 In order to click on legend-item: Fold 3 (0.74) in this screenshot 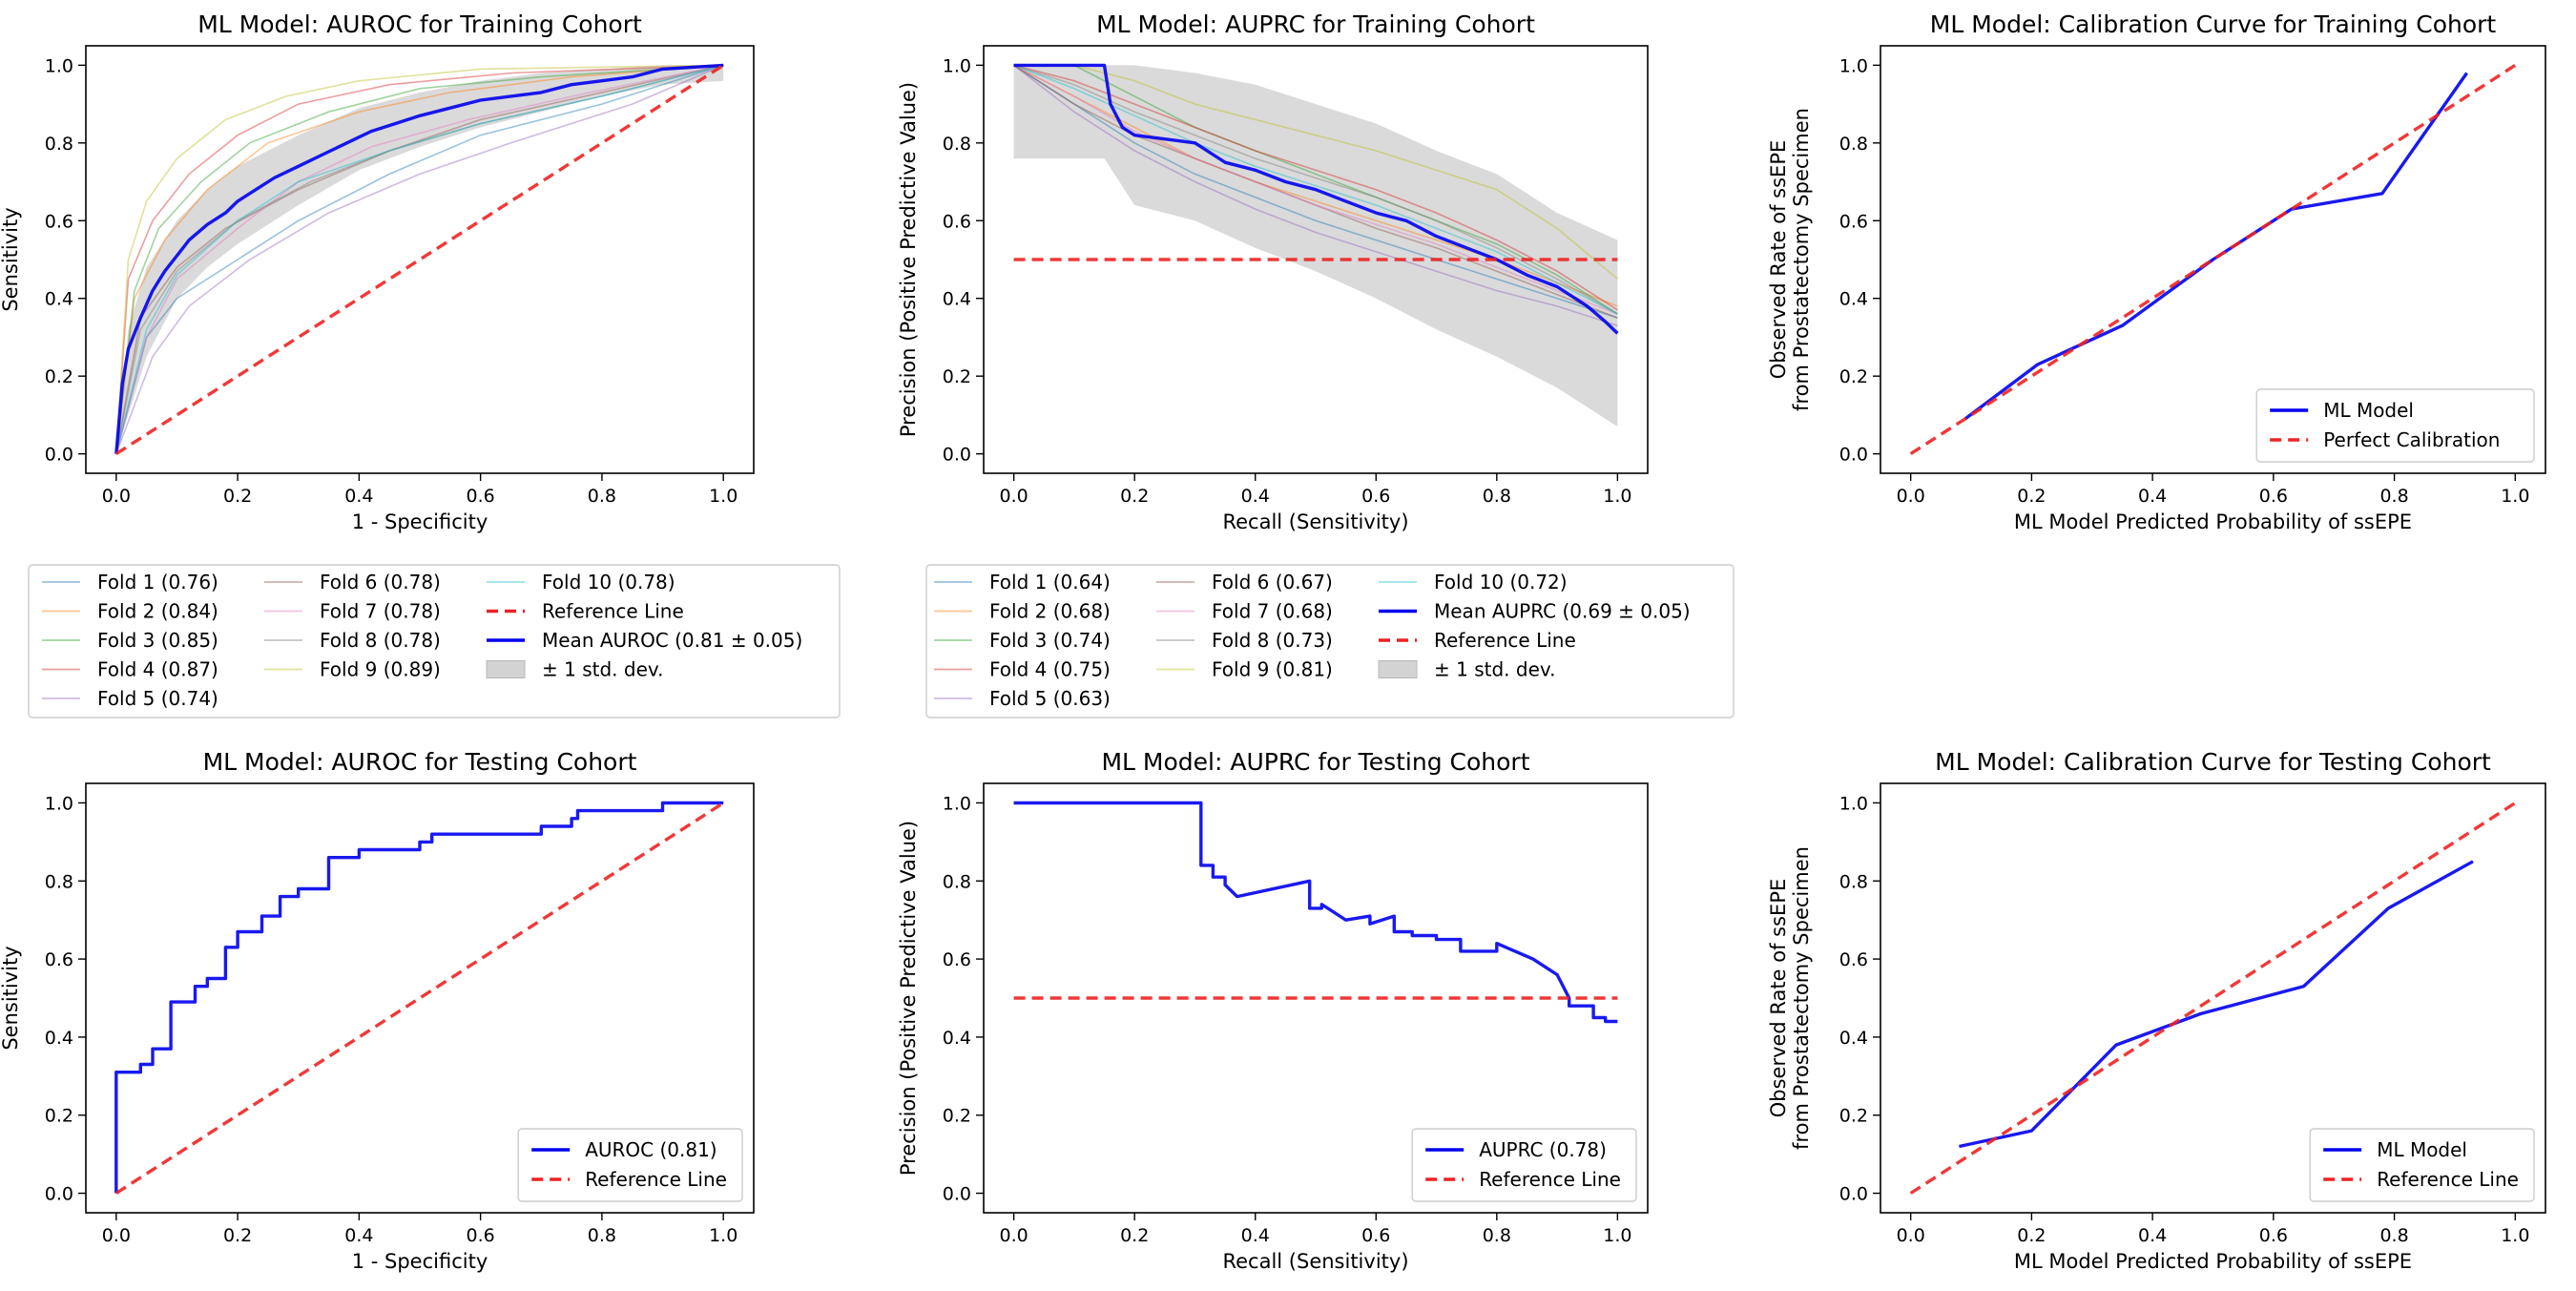, I will do `click(1022, 641)`.